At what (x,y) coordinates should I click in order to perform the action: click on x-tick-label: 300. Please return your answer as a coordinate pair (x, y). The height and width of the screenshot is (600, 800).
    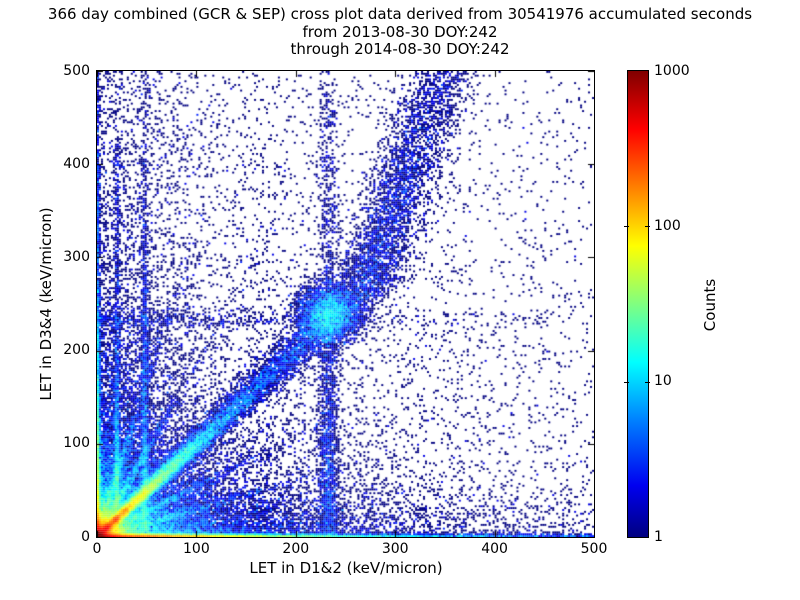
    Looking at the image, I should click on (395, 549).